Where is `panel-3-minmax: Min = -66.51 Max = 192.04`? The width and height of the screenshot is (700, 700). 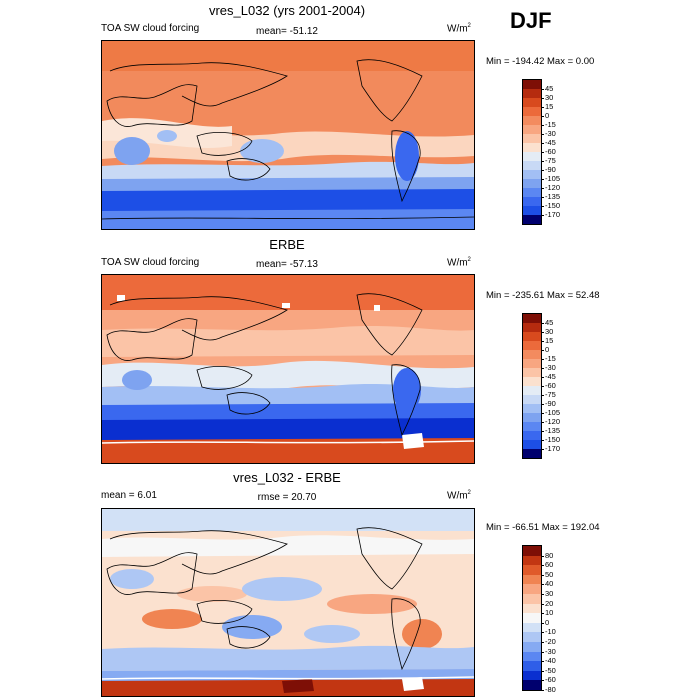
panel-3-minmax: Min = -66.51 Max = 192.04 is located at coordinates (543, 527).